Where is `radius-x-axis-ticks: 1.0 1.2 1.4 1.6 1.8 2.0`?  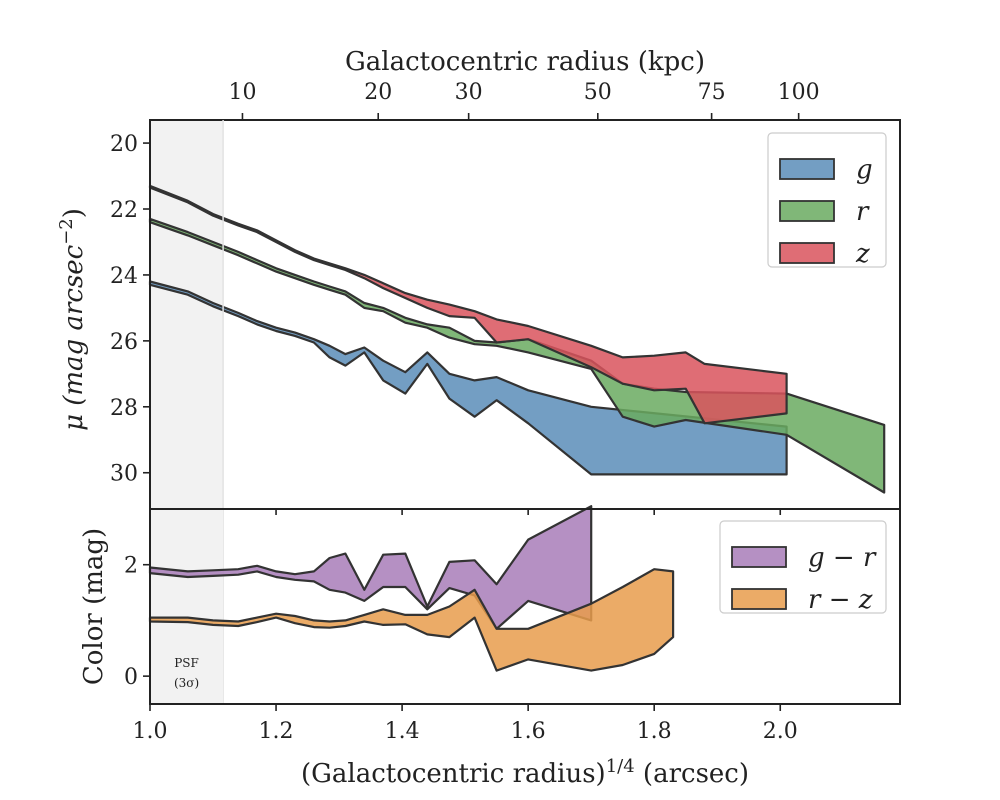 radius-x-axis-ticks: 1.0 1.2 1.4 1.6 1.8 2.0 is located at coordinates (465, 724).